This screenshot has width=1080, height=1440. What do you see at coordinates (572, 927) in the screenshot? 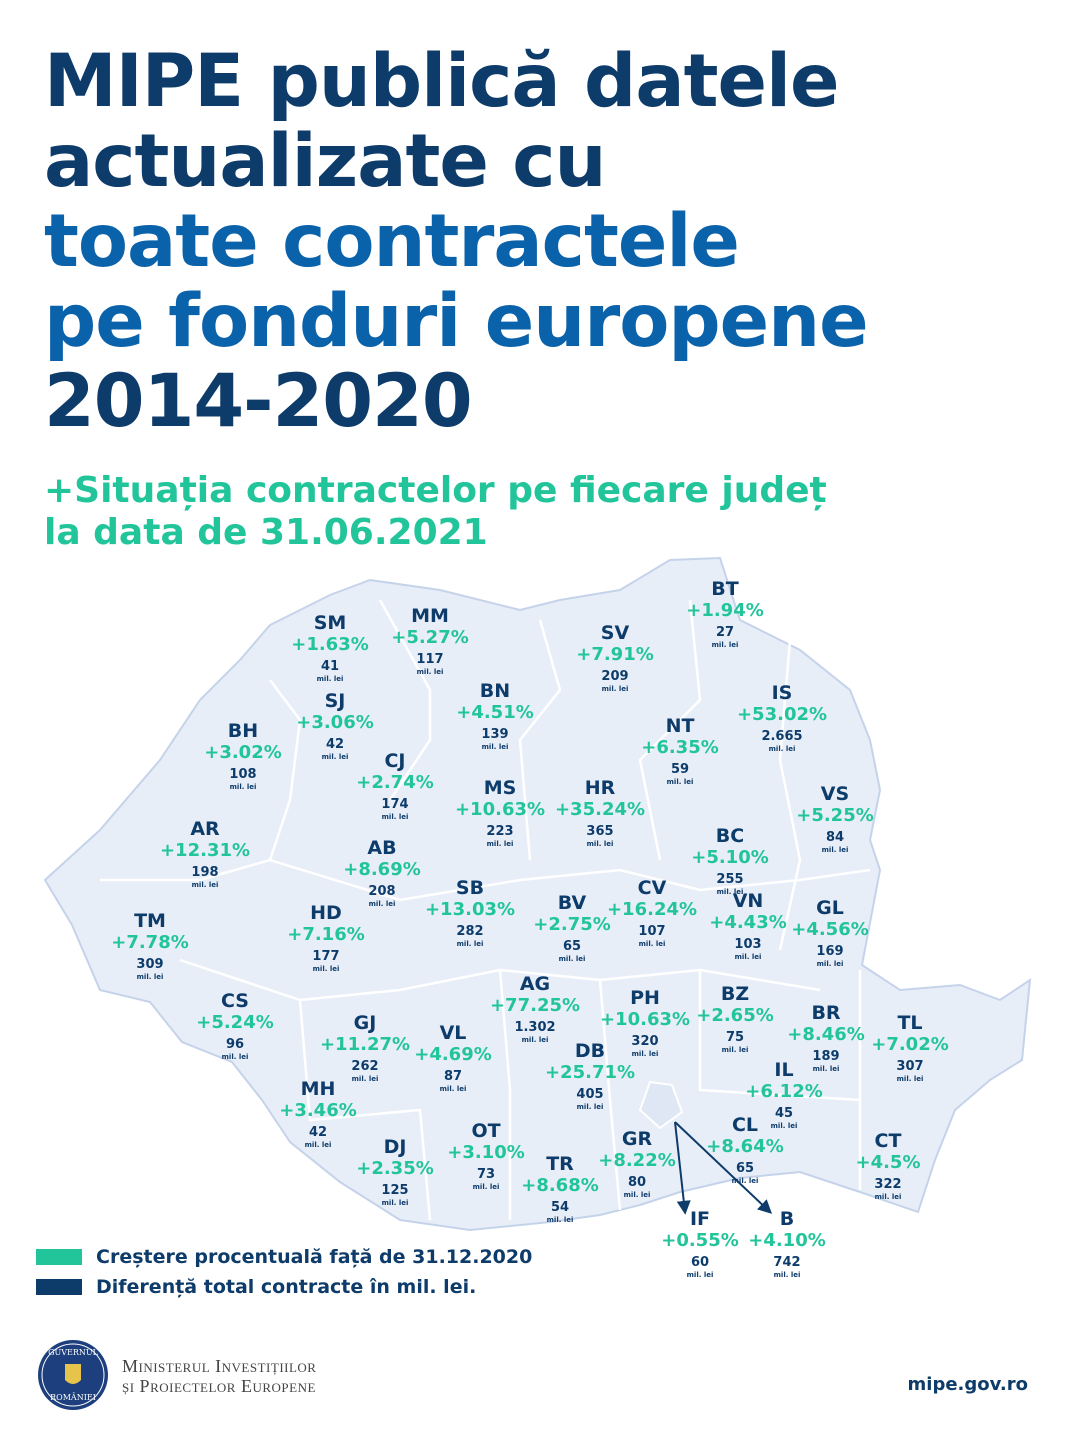
I see `county-label: BV +2.75% 65 mil. lei` at bounding box center [572, 927].